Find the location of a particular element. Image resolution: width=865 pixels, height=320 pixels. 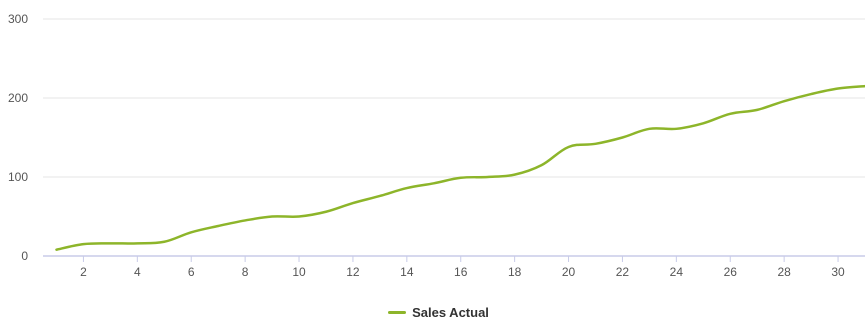

x-tick-label: 8 is located at coordinates (245, 272).